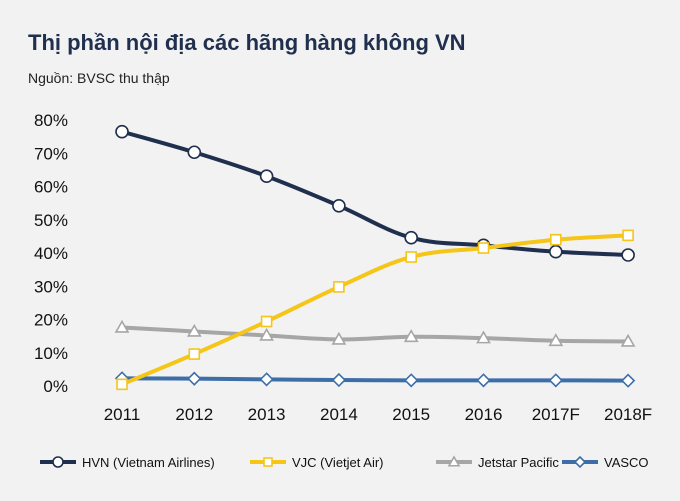  What do you see at coordinates (122, 414) in the screenshot?
I see `x-tick-label: 2011` at bounding box center [122, 414].